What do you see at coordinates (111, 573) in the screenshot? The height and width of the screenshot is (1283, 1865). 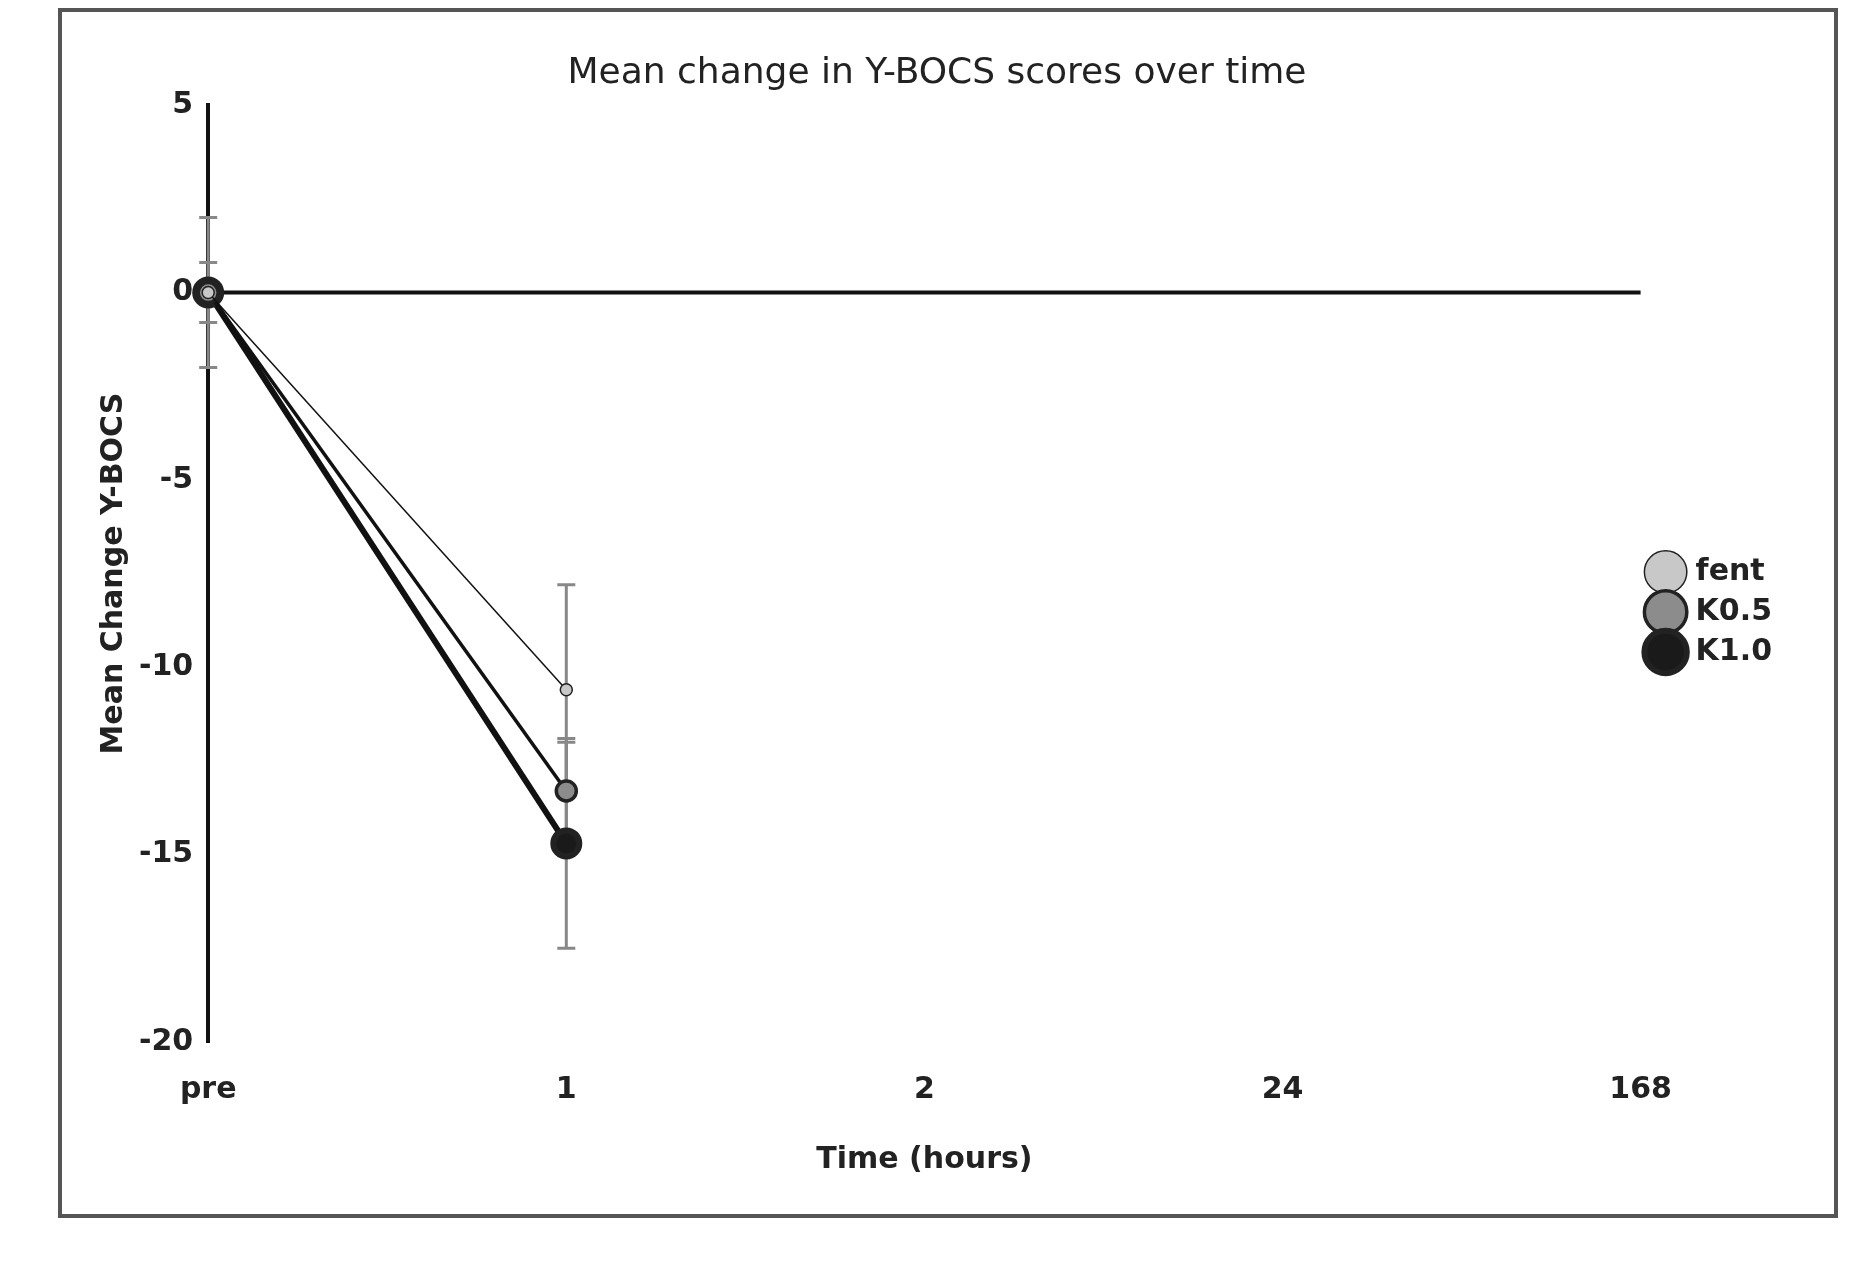 I see `y-axis-title: Mean Change Y-BOCS` at bounding box center [111, 573].